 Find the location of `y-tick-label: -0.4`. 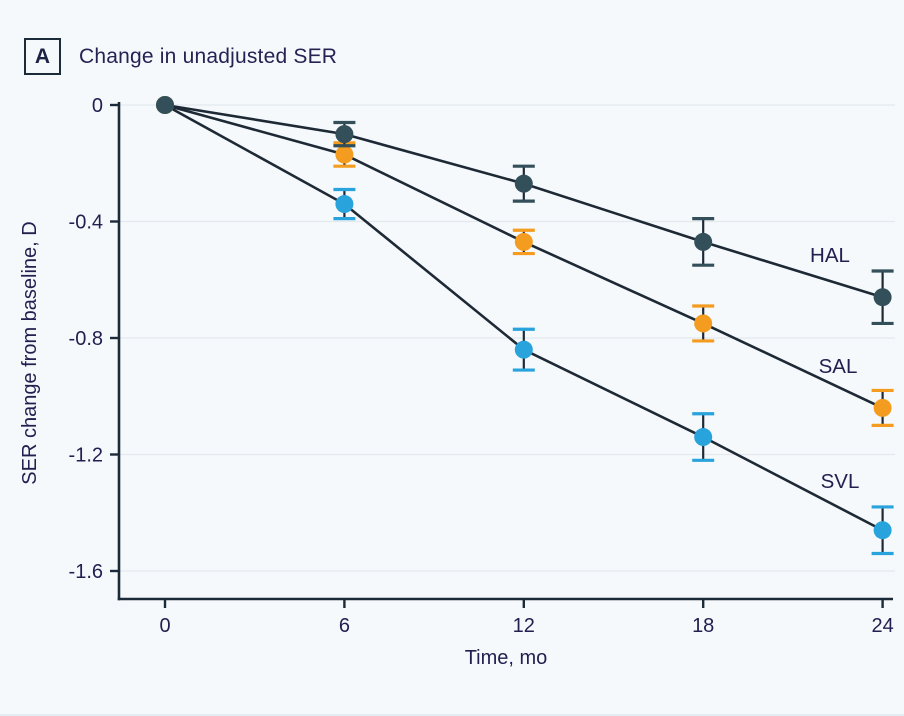

y-tick-label: -0.4 is located at coordinates (86, 223).